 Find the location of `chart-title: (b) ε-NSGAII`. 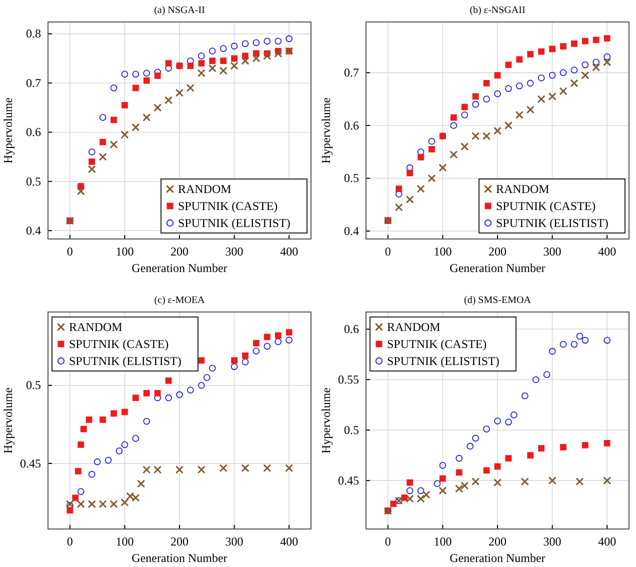

chart-title: (b) ε-NSGAII is located at coordinates (498, 10).